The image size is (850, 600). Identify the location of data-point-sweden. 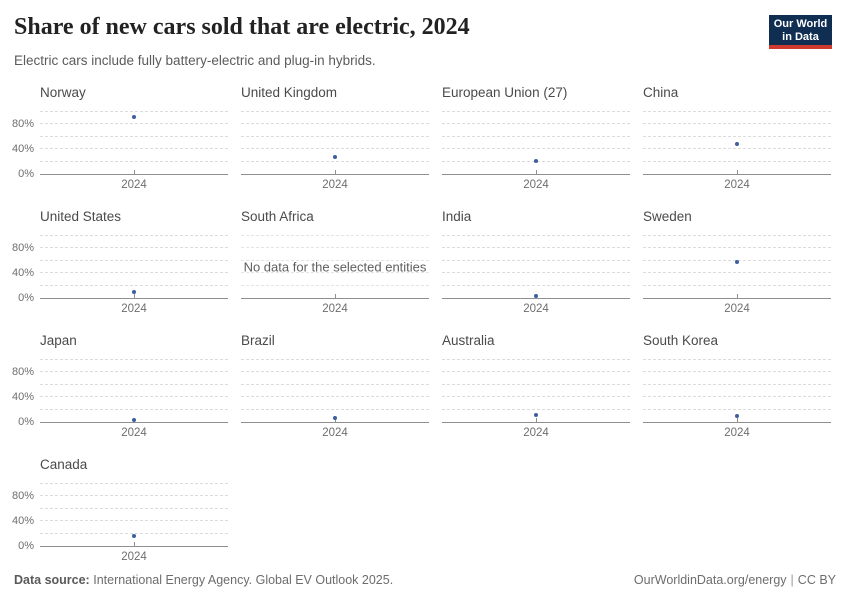
(737, 262).